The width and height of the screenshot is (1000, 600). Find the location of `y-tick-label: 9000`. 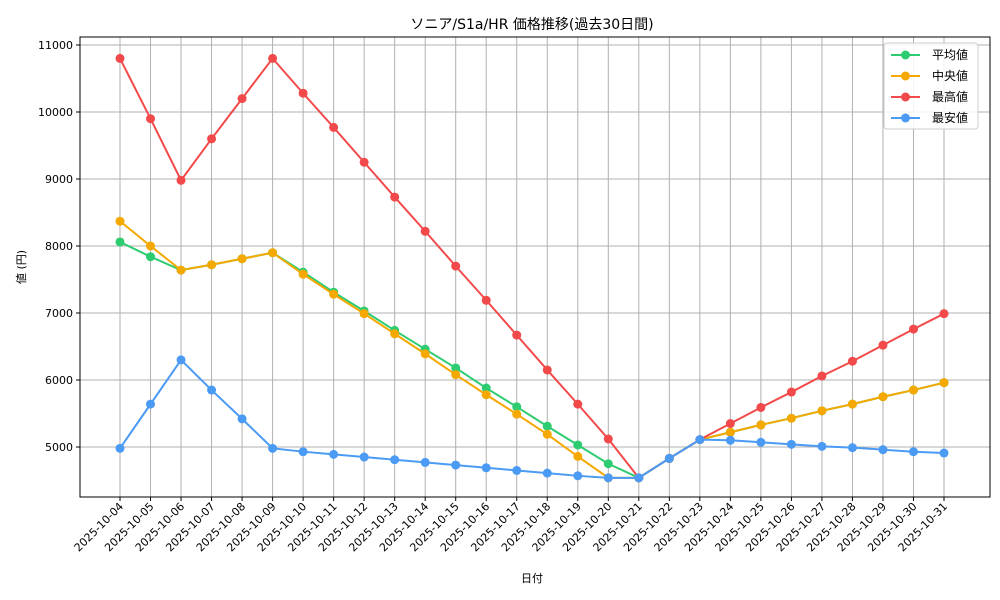

y-tick-label: 9000 is located at coordinates (59, 179).